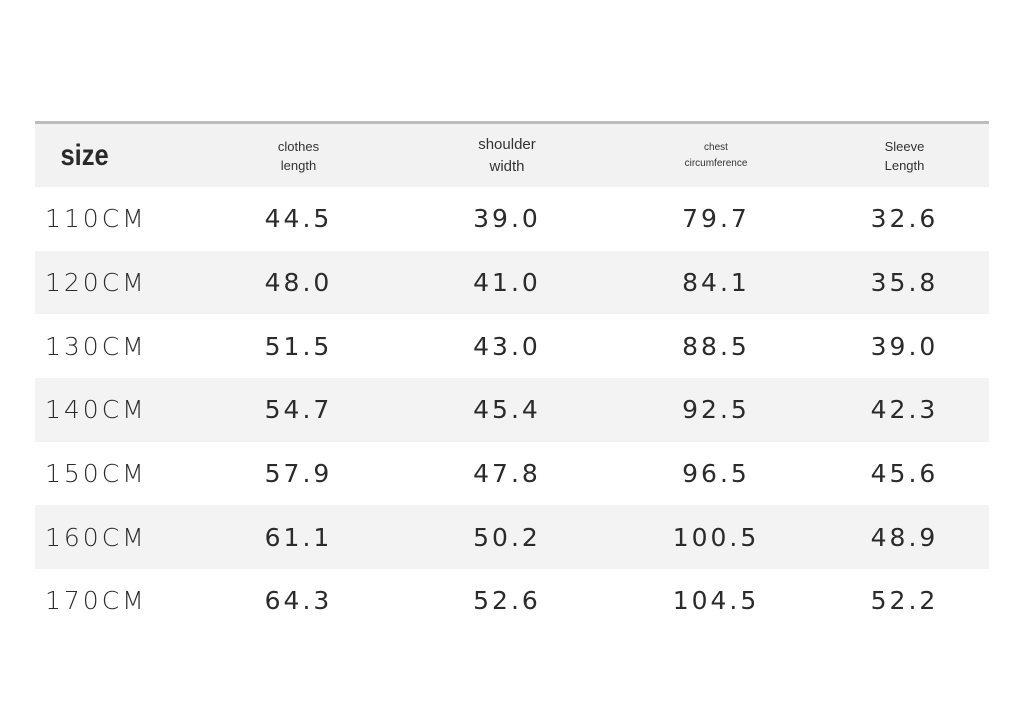 The height and width of the screenshot is (716, 1024). I want to click on shoulder-width-cell: 50.2, so click(507, 537).